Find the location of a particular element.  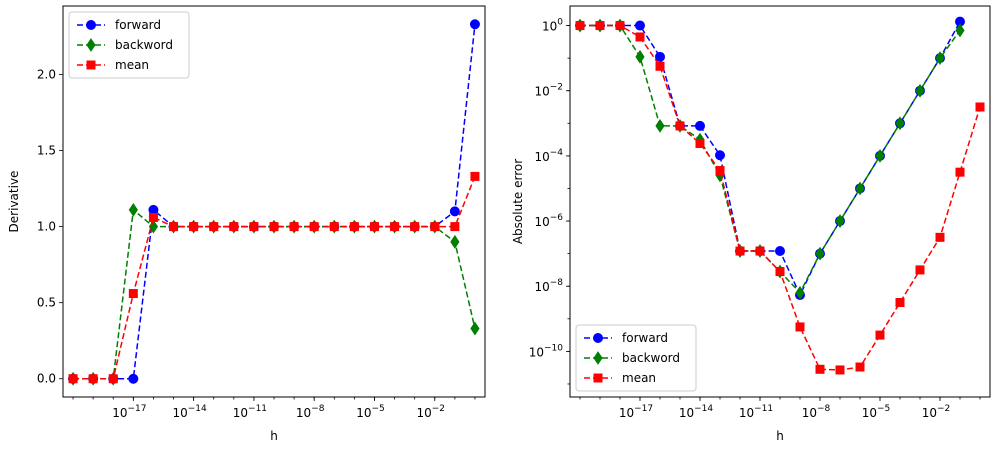

y-tick-label: 1.0 is located at coordinates (46, 227).